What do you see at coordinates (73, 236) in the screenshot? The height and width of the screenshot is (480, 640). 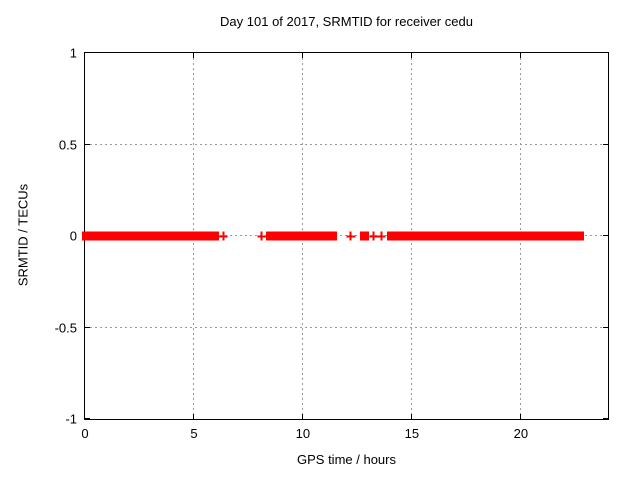 I see `y-tick-label: 0` at bounding box center [73, 236].